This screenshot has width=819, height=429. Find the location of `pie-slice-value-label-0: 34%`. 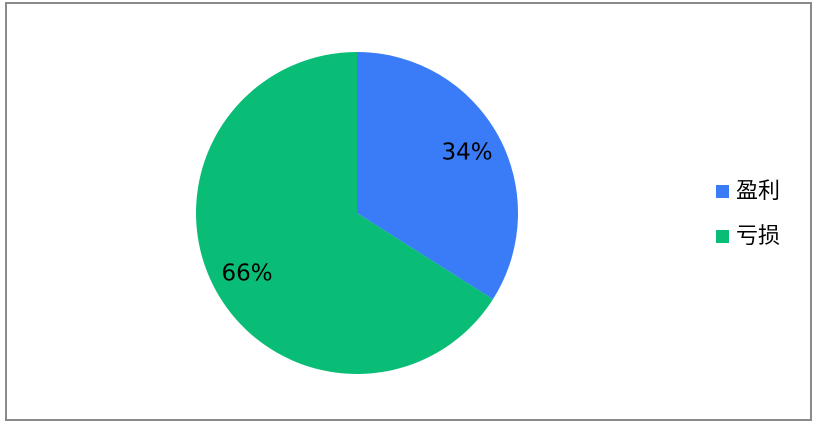

pie-slice-value-label-0: 34% is located at coordinates (466, 153).